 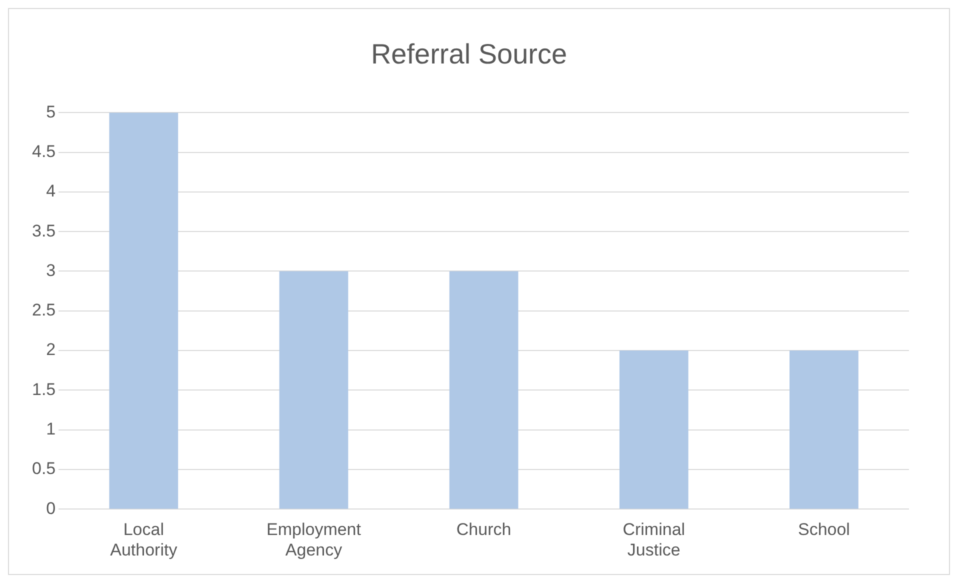 I want to click on y-tick-label: 3, so click(x=51, y=270).